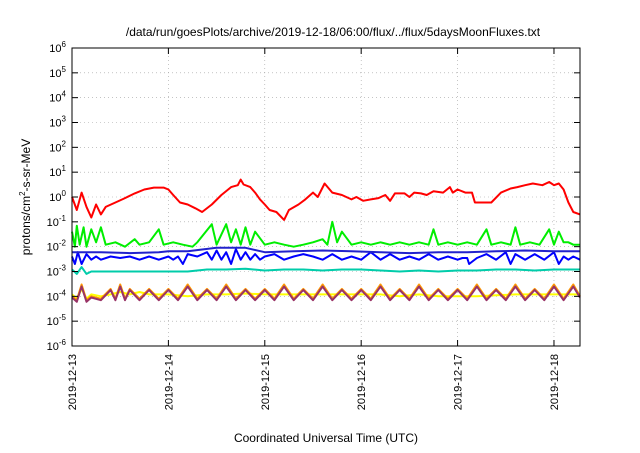 This screenshot has width=640, height=453. I want to click on y-tick-exp: 4, so click(64, 94).